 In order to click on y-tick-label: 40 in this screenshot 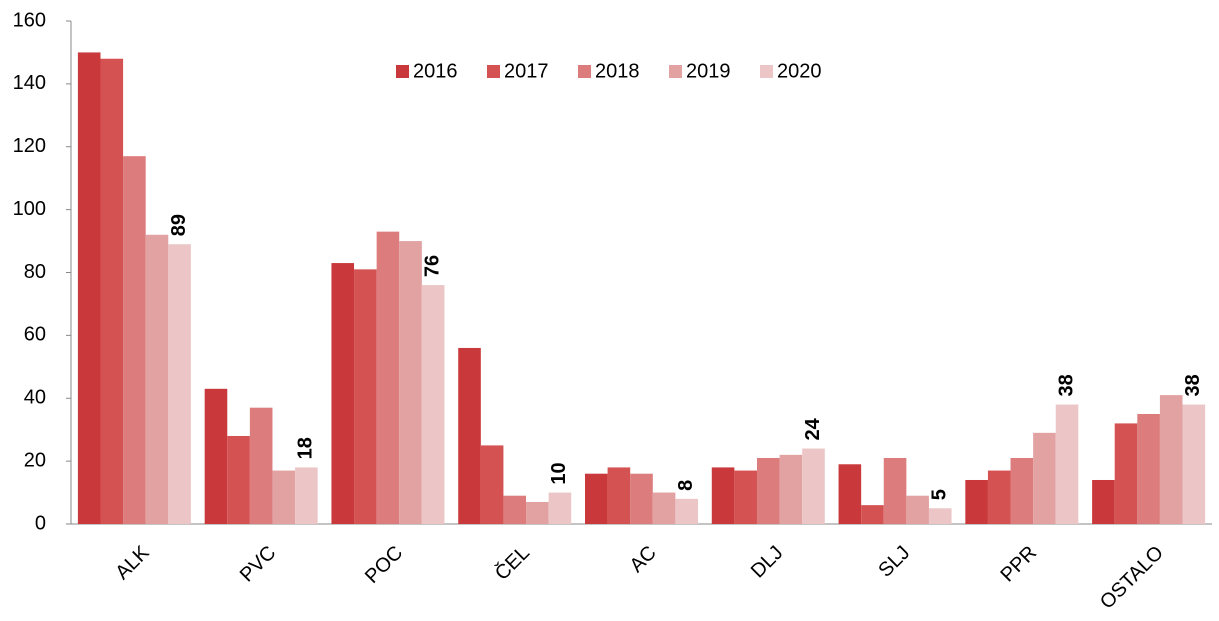, I will do `click(35, 398)`.